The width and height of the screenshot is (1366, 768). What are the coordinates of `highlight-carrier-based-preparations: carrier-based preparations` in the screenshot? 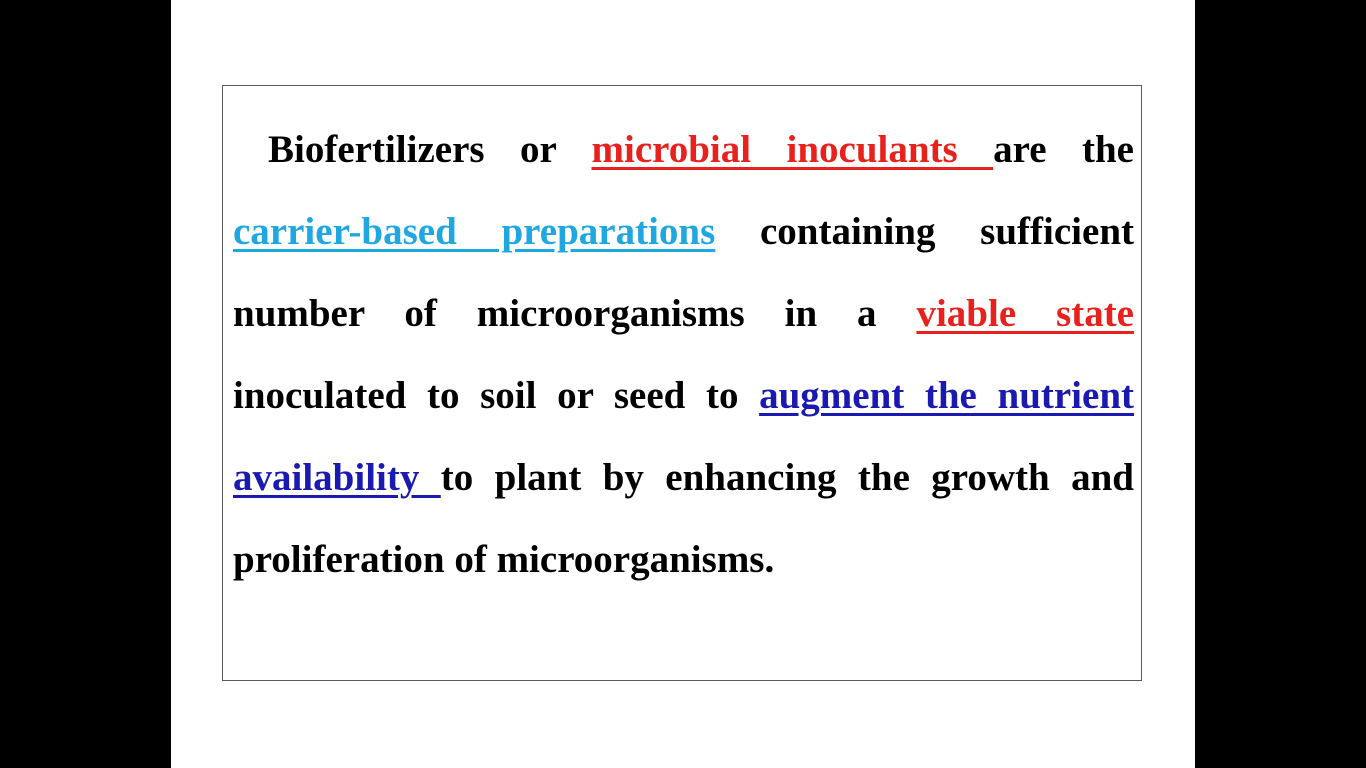 It's located at (474, 231).